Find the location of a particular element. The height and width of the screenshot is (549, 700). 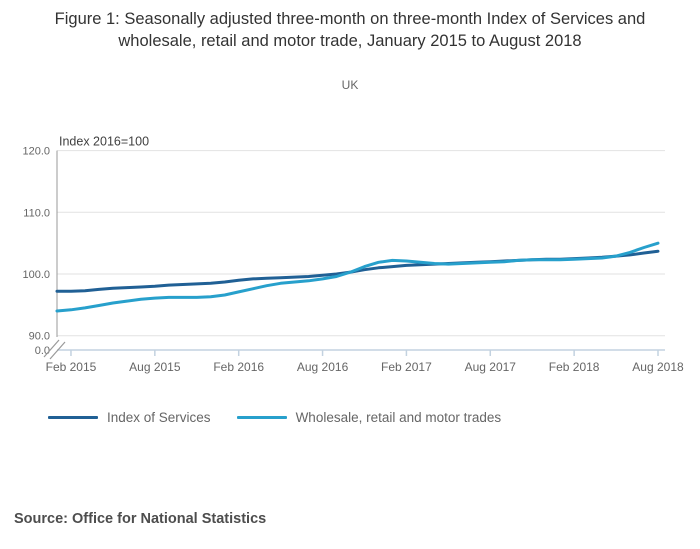

x-tick-label: Aug 2017 is located at coordinates (491, 367).